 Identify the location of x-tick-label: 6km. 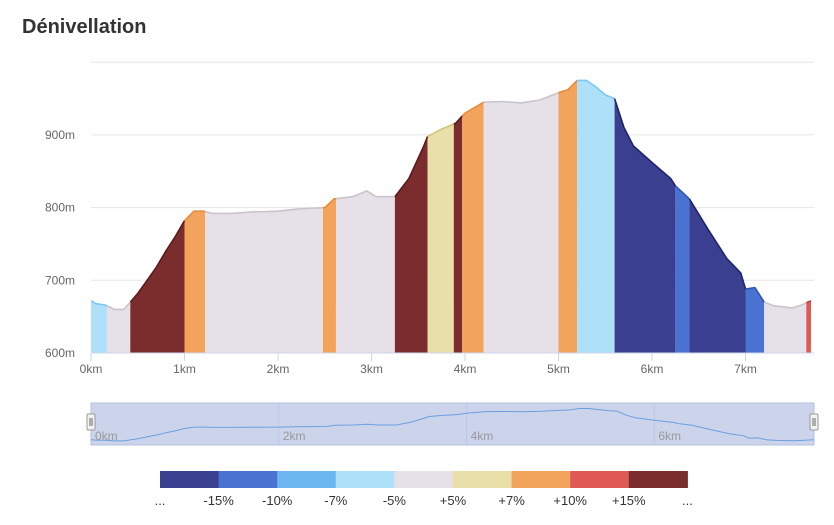
(652, 369).